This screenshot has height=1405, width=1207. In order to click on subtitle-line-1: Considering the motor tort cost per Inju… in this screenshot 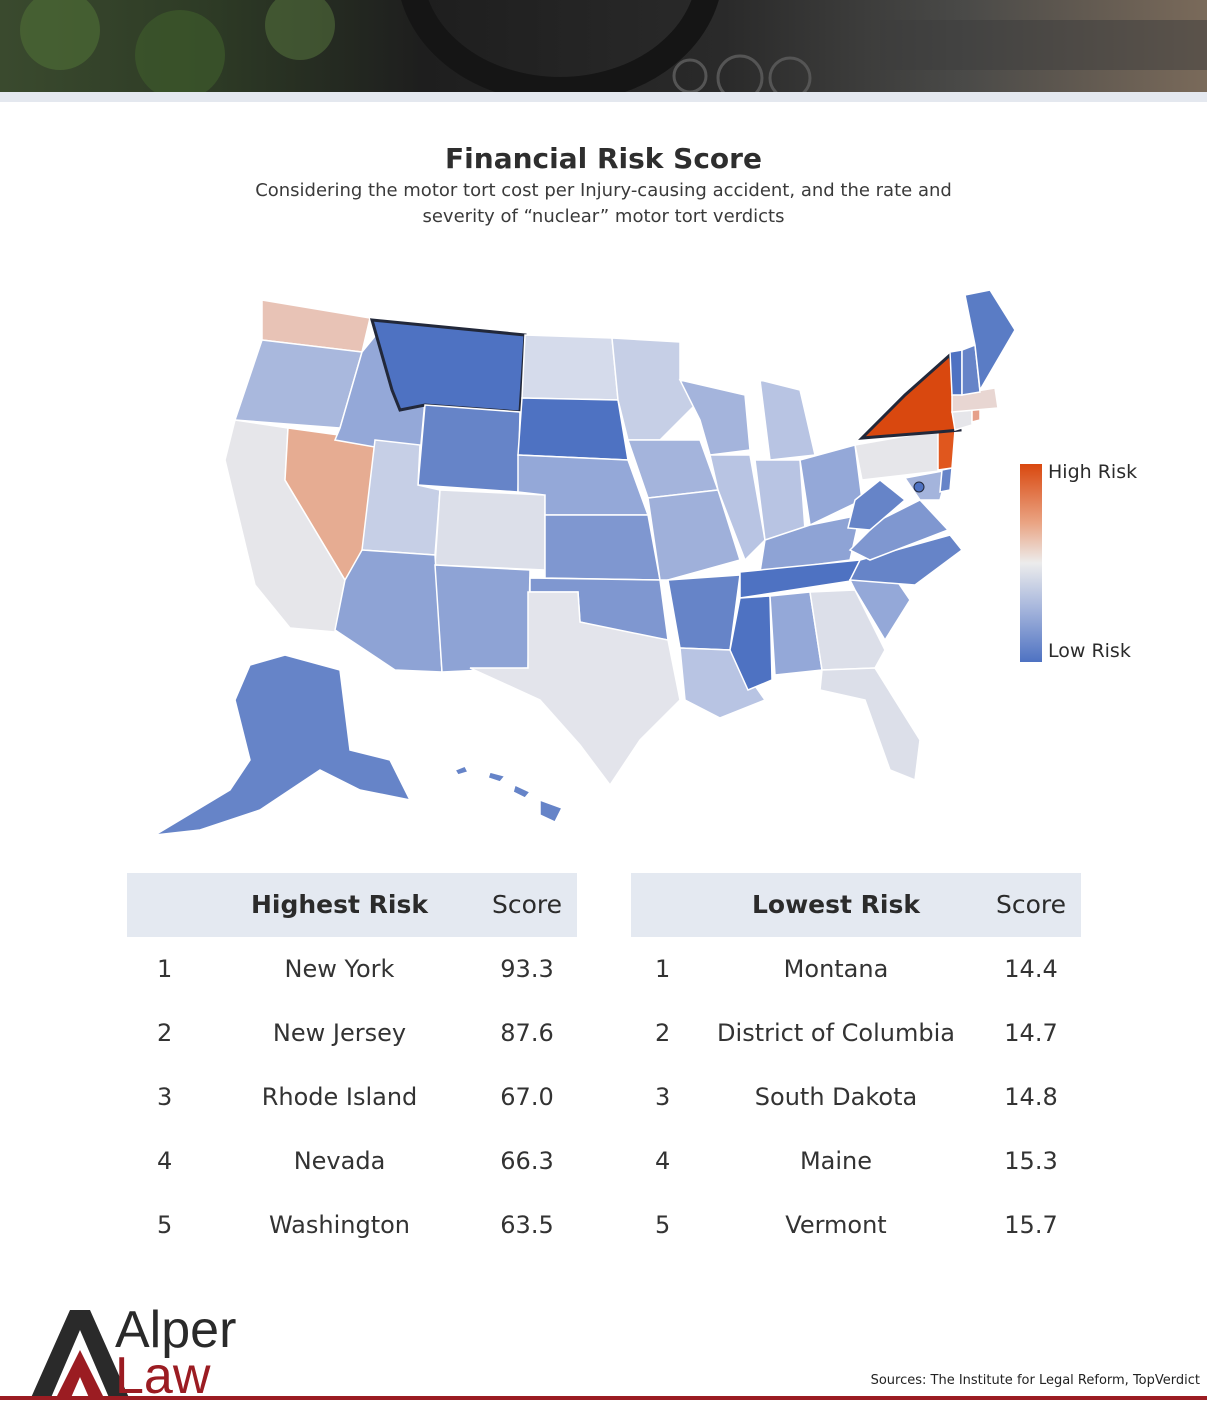, I will do `click(603, 190)`.